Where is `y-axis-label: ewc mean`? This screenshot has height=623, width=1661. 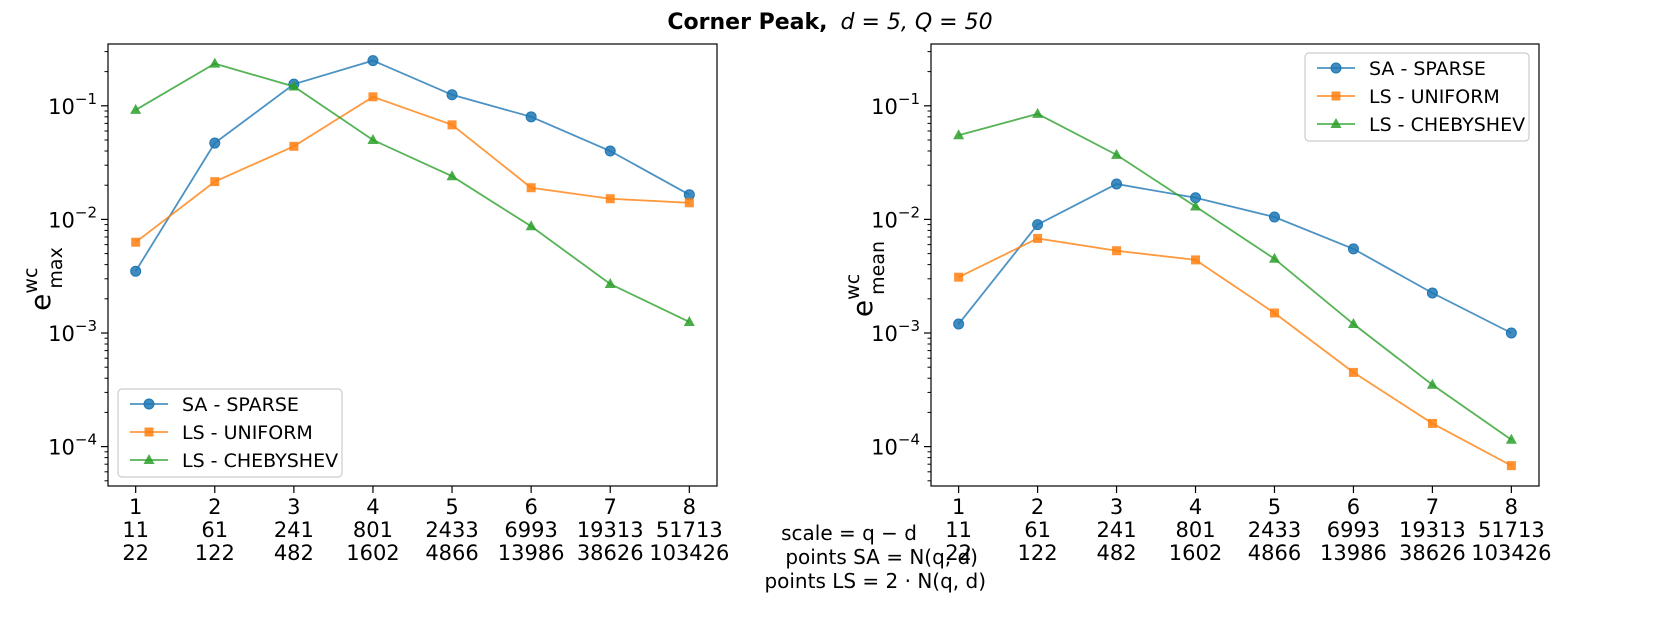 y-axis-label: ewc mean is located at coordinates (865, 279).